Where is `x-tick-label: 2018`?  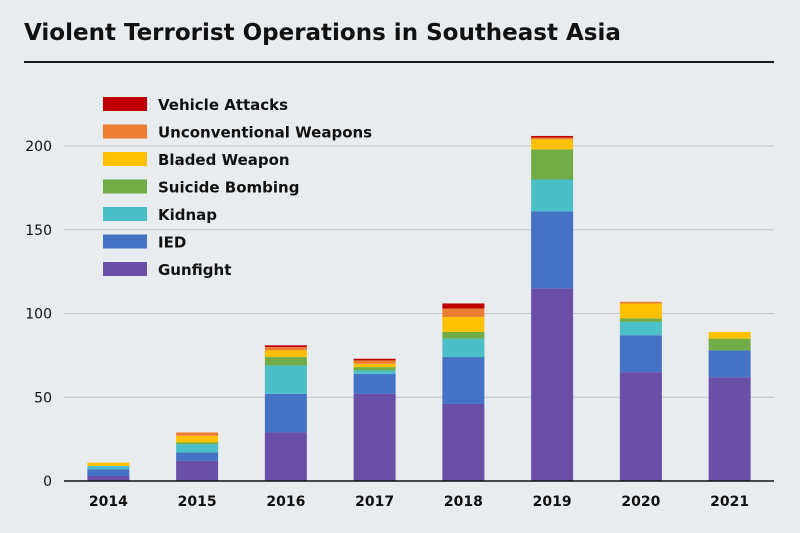 x-tick-label: 2018 is located at coordinates (463, 502).